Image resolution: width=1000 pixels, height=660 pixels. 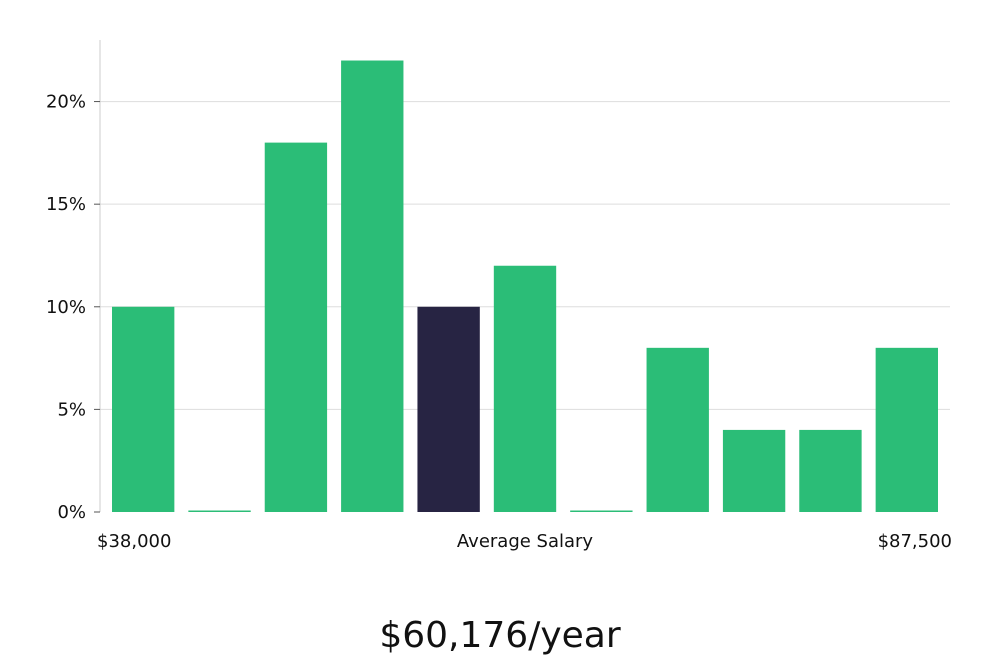 I want to click on y-tick-label: 20%, so click(x=66, y=102).